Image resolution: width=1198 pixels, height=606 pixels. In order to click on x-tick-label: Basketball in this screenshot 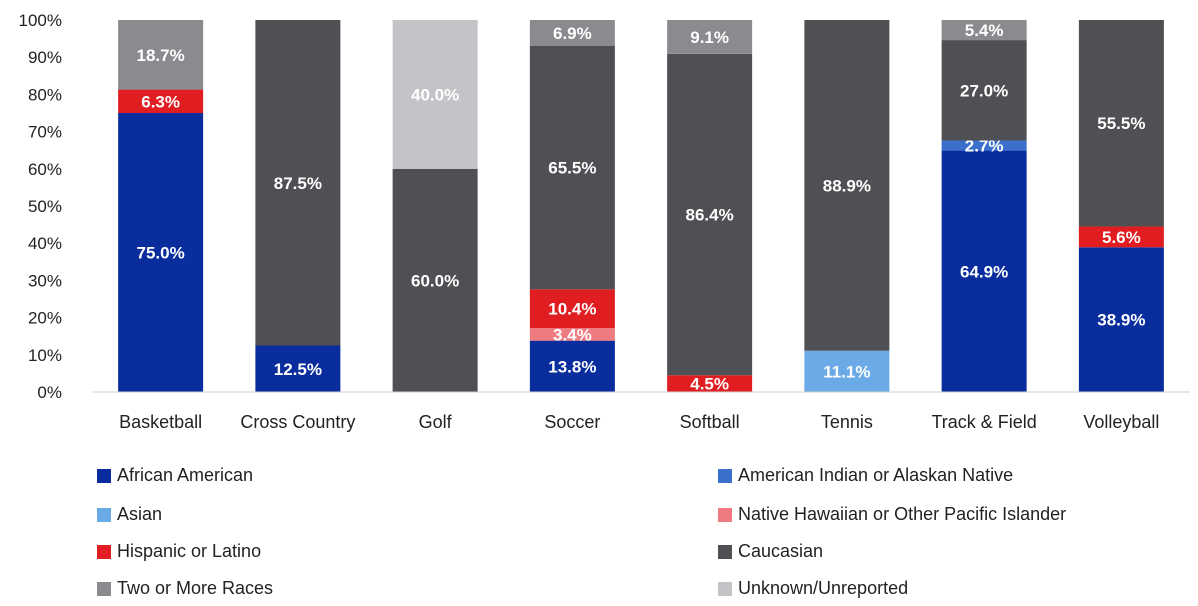, I will do `click(160, 422)`.